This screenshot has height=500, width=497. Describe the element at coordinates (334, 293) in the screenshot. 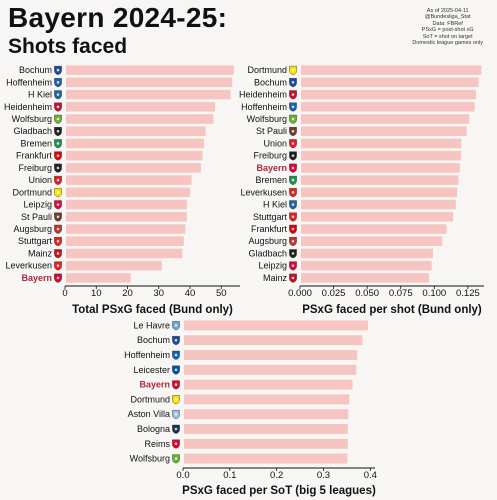

I see `x-tick-label: 0.025` at that location.